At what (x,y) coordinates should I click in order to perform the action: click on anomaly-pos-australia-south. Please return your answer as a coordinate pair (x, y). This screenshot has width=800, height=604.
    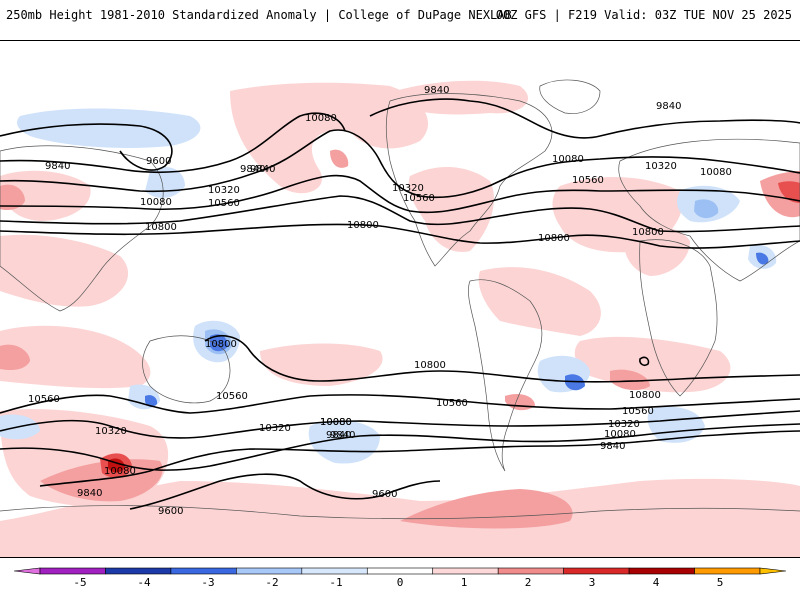
    Looking at the image, I should click on (101, 480).